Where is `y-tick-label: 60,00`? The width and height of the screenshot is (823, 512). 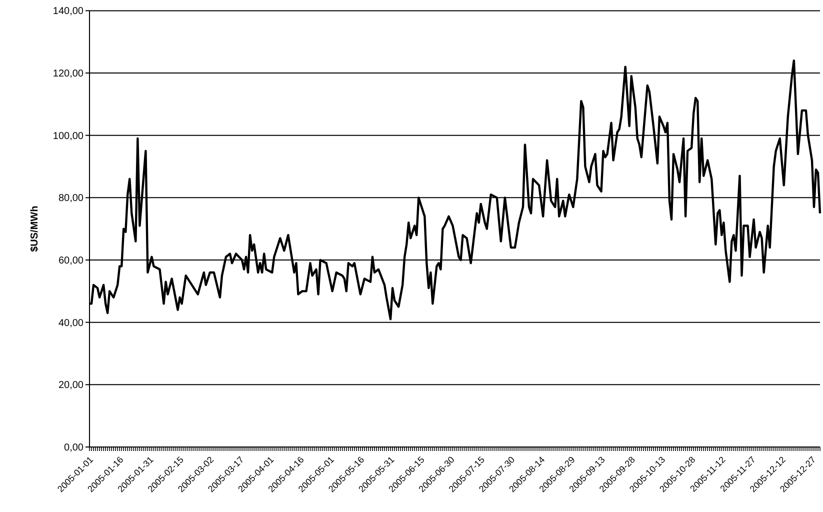
y-tick-label: 60,00 is located at coordinates (71, 261).